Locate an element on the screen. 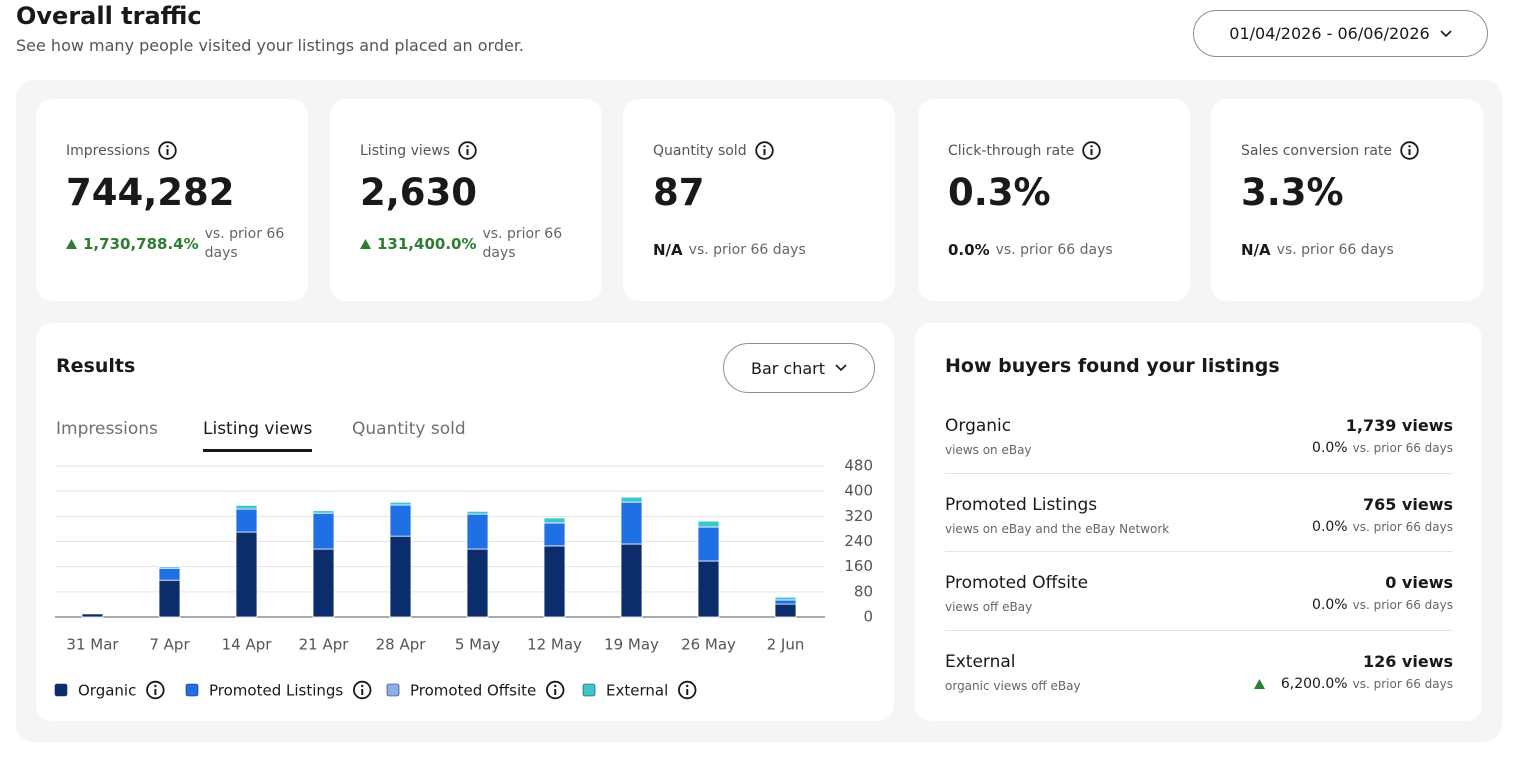  kpi-label: Impressions is located at coordinates (121, 150).